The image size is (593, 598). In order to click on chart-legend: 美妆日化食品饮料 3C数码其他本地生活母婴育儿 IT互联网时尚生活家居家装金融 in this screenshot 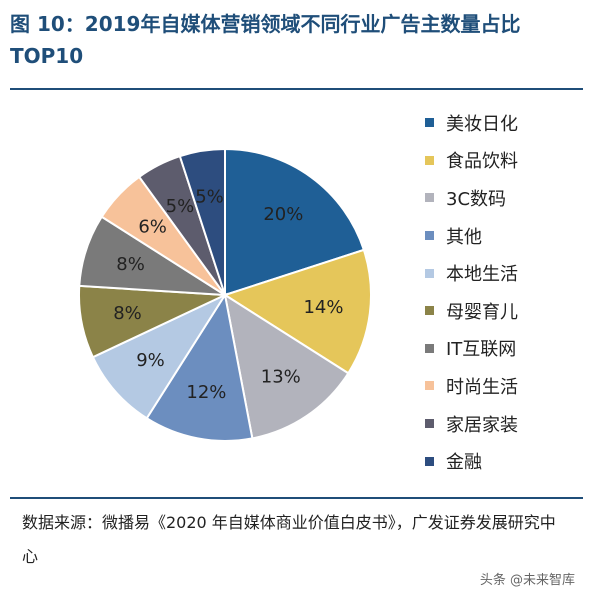, I will do `click(471, 292)`.